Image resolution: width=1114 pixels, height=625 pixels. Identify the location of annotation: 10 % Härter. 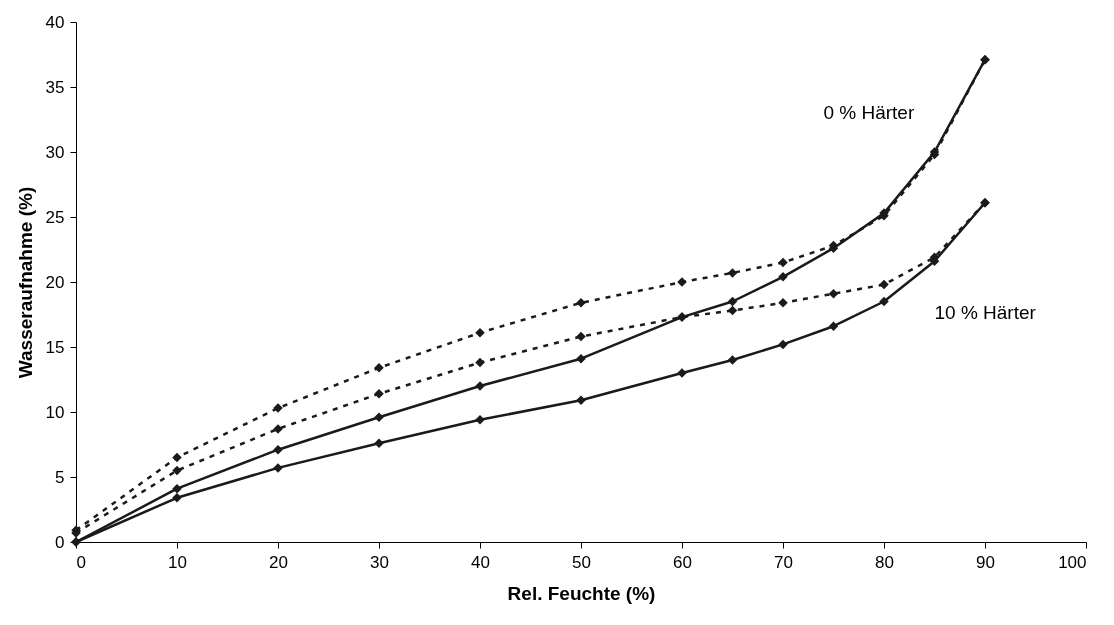
(985, 313).